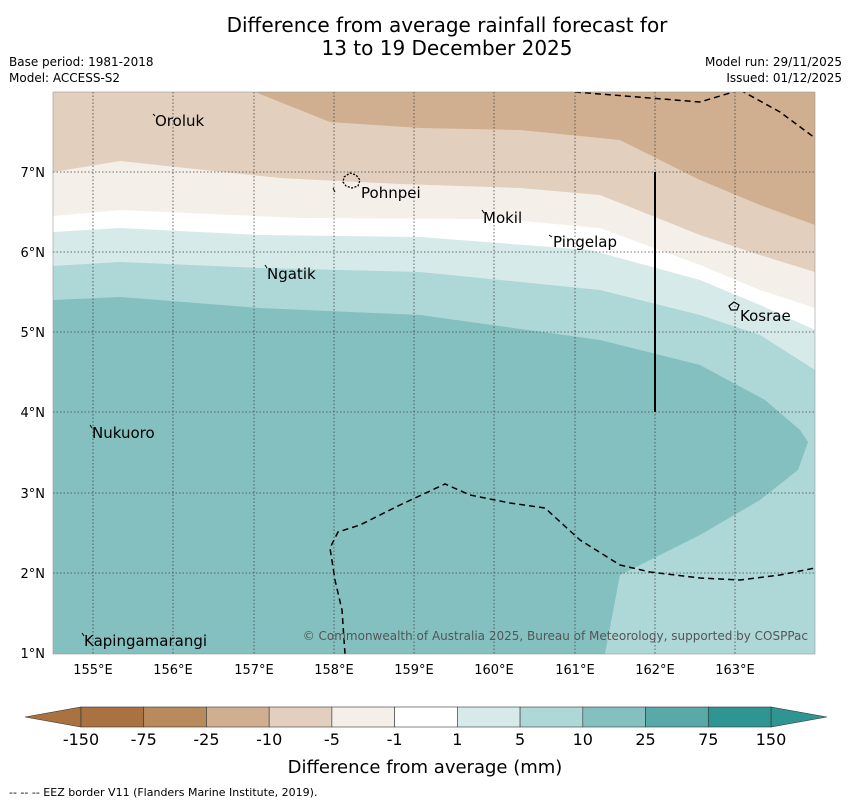 The height and width of the screenshot is (804, 850). I want to click on y-tick-label: 5°N, so click(33, 333).